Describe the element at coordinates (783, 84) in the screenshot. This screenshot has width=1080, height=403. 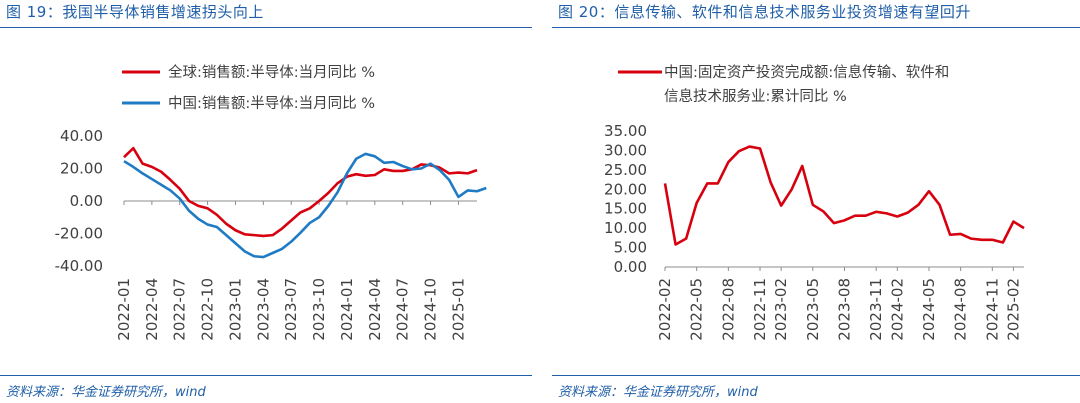
I see `right-legend: 中国:固定资产投资完成额:信息传输、软件和信息技术服务业:累计同比 %` at that location.